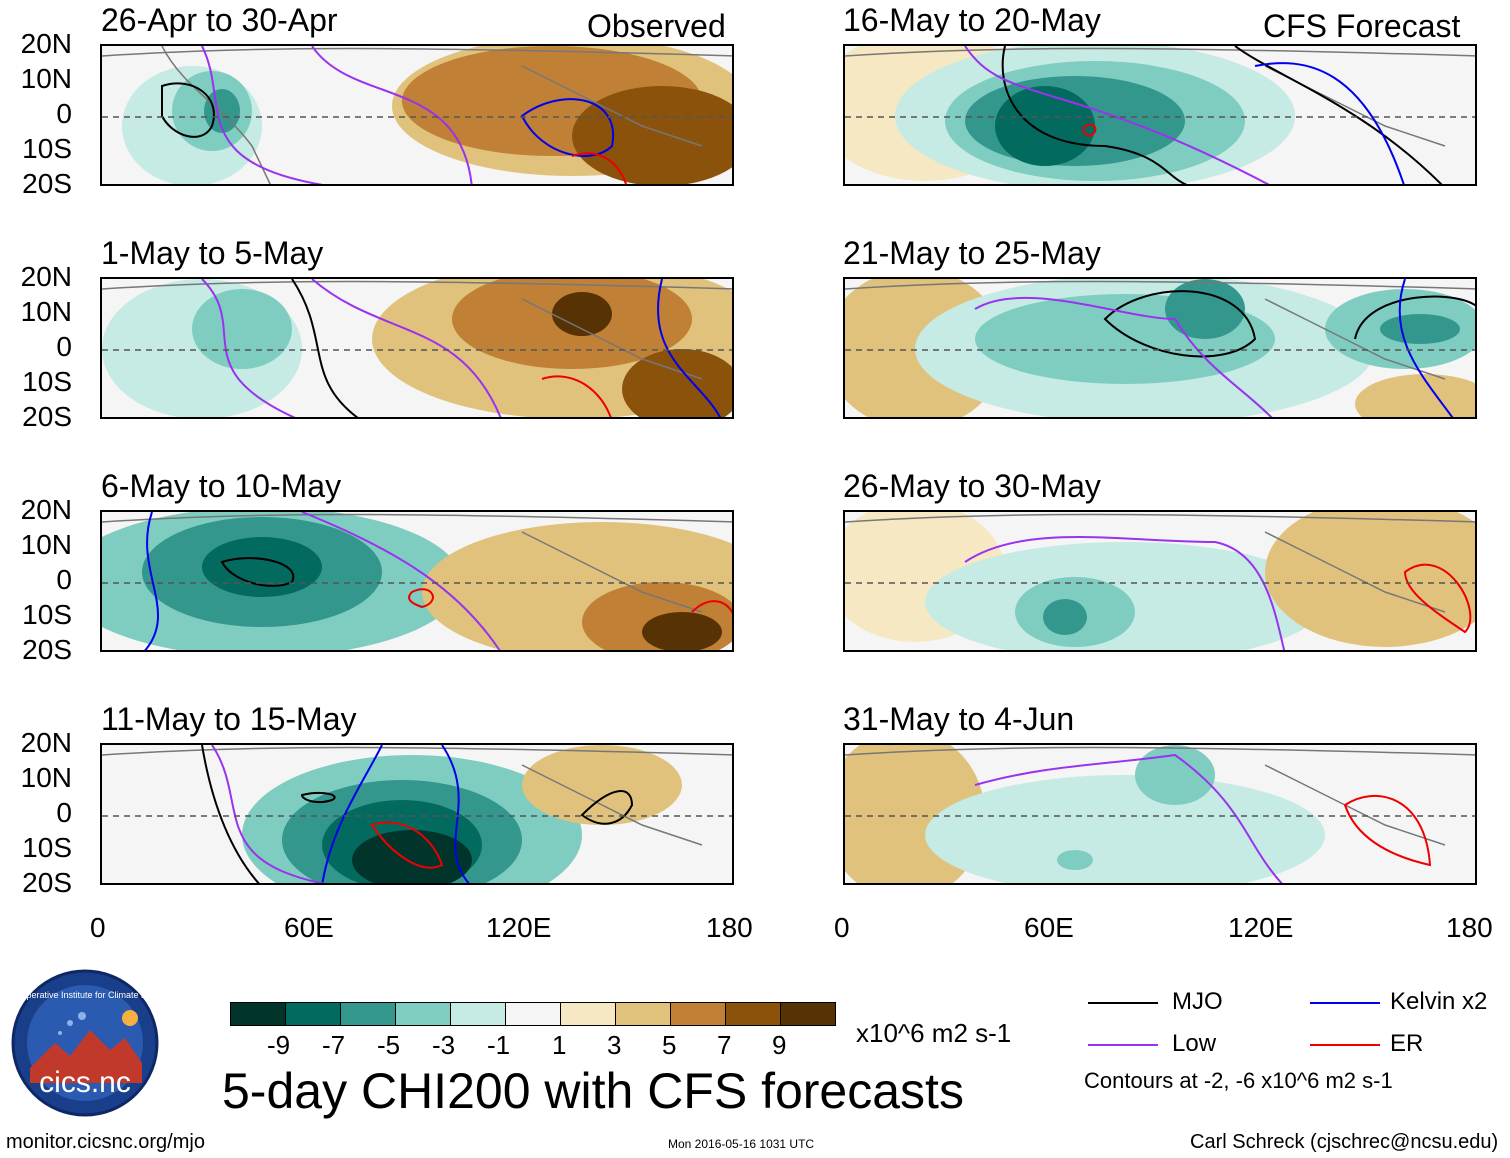 The width and height of the screenshot is (1510, 1158). Describe the element at coordinates (1123, 1045) in the screenshot. I see `legend-low-line` at that location.